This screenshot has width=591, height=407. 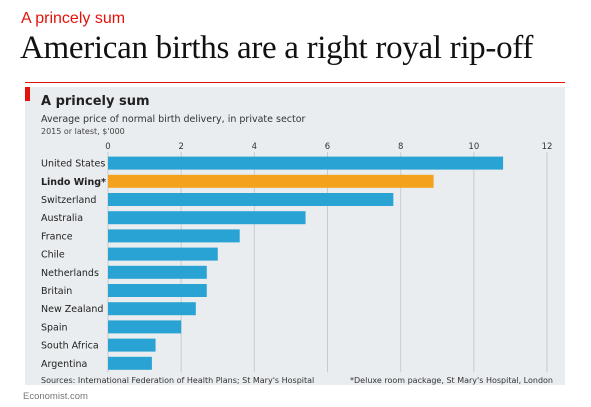 I want to click on headline-rule, so click(x=295, y=82).